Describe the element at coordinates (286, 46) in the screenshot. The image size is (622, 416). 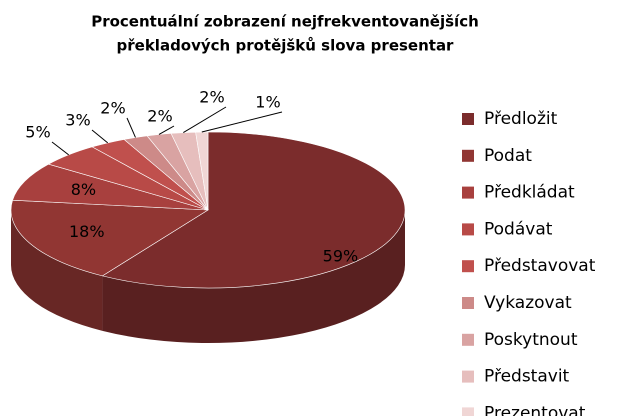
I see `chart-title: překladových protějšků slova presentar` at that location.